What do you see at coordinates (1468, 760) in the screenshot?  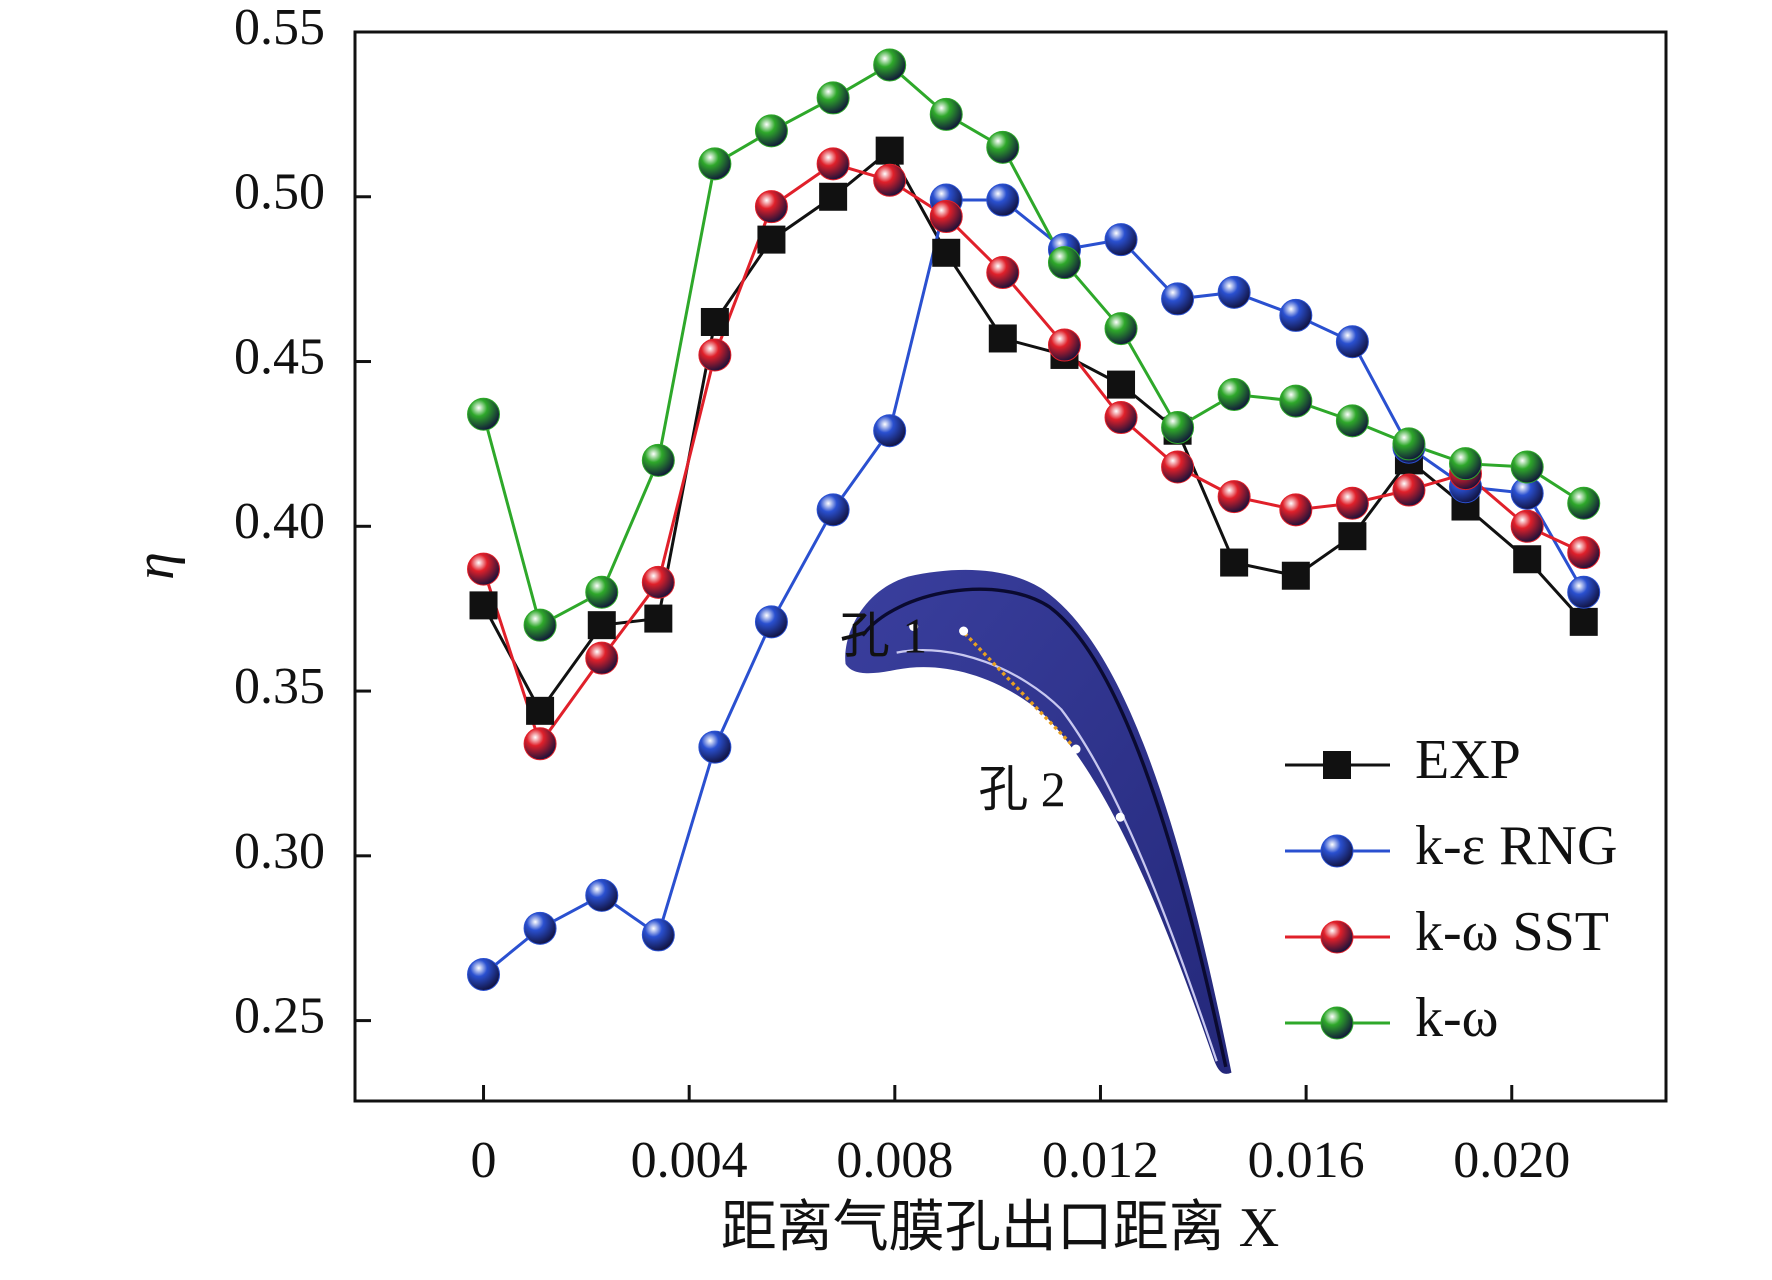 I see `legend-label: EXP` at bounding box center [1468, 760].